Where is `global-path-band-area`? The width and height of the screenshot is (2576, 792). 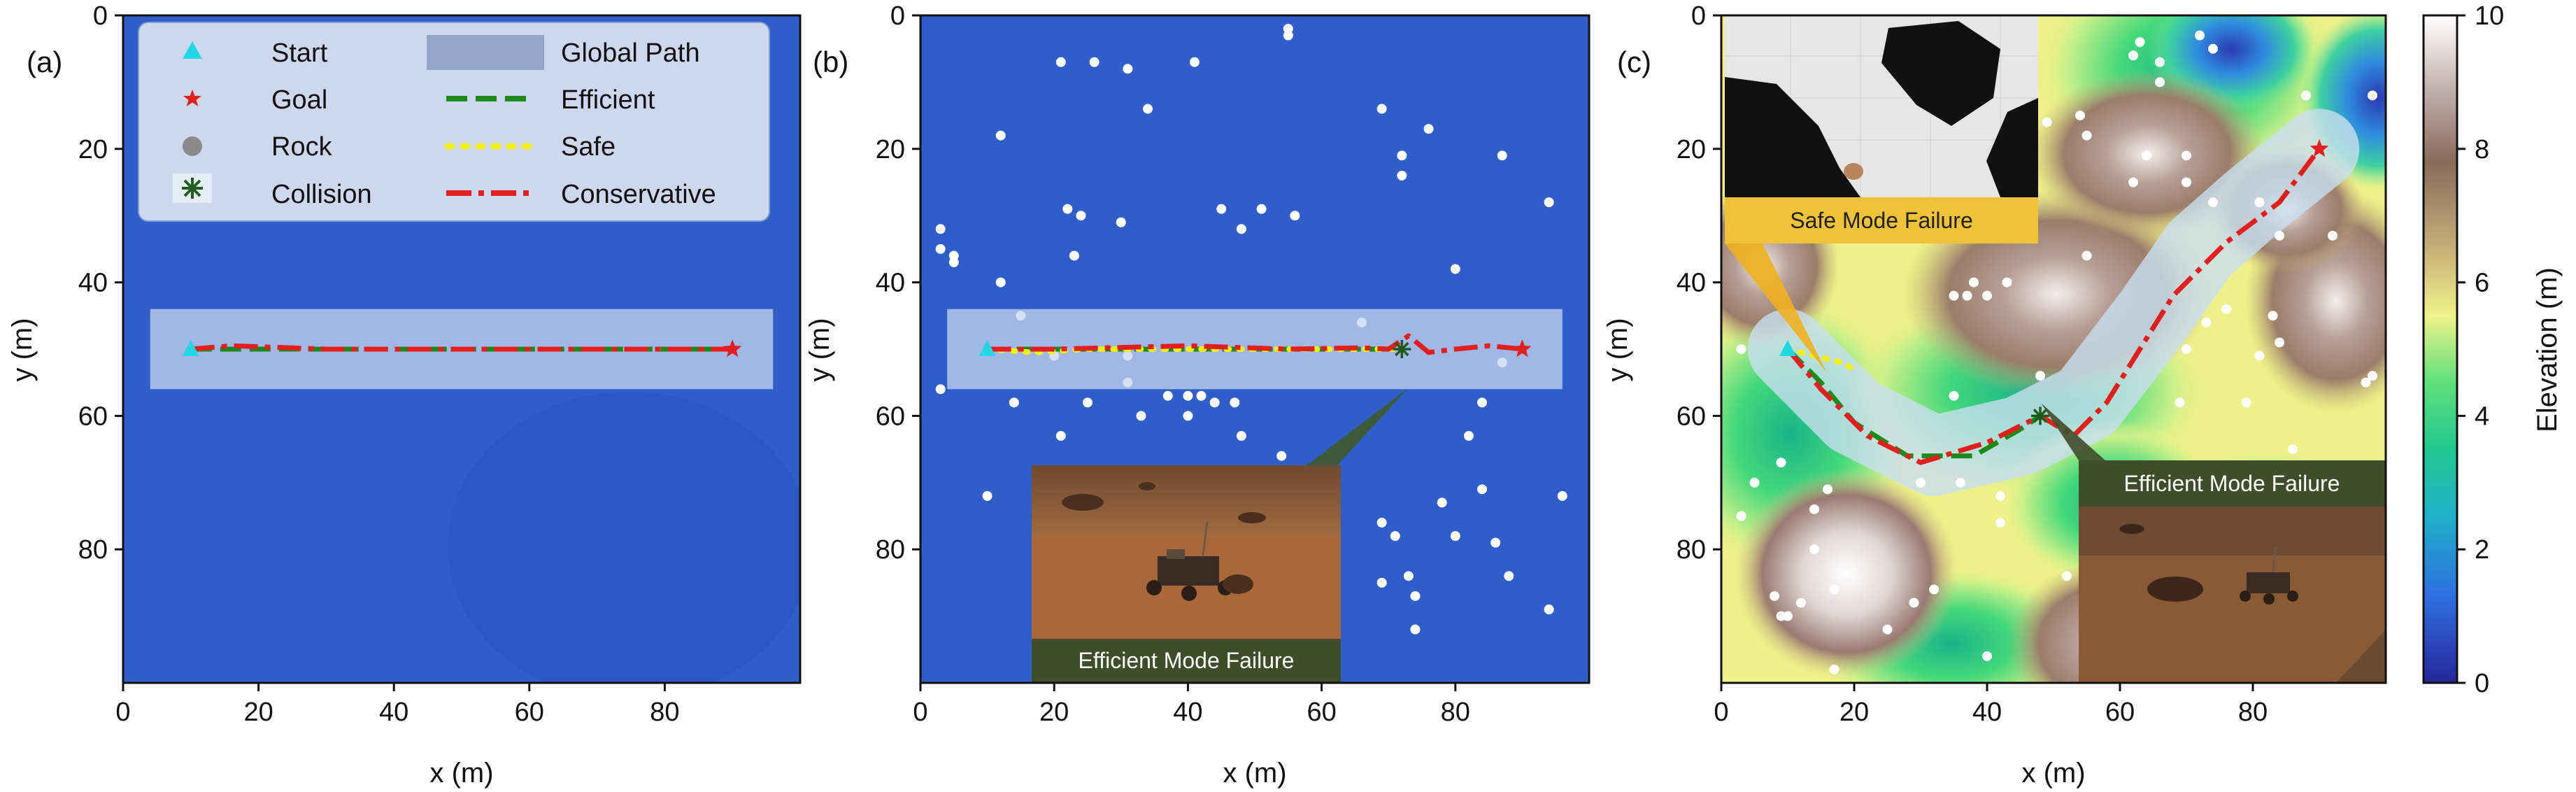 global-path-band-area is located at coordinates (2053, 302).